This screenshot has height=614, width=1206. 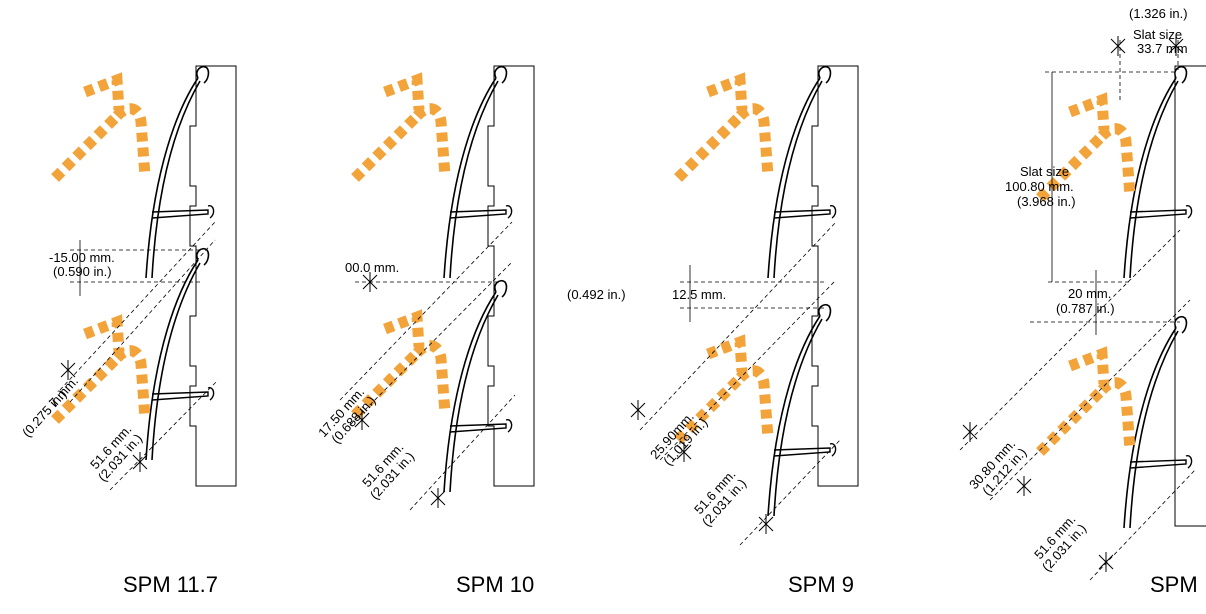 I want to click on slat-size-mid-label: Slat size 100.80 mm. (3.968 in.), so click(x=1041, y=186).